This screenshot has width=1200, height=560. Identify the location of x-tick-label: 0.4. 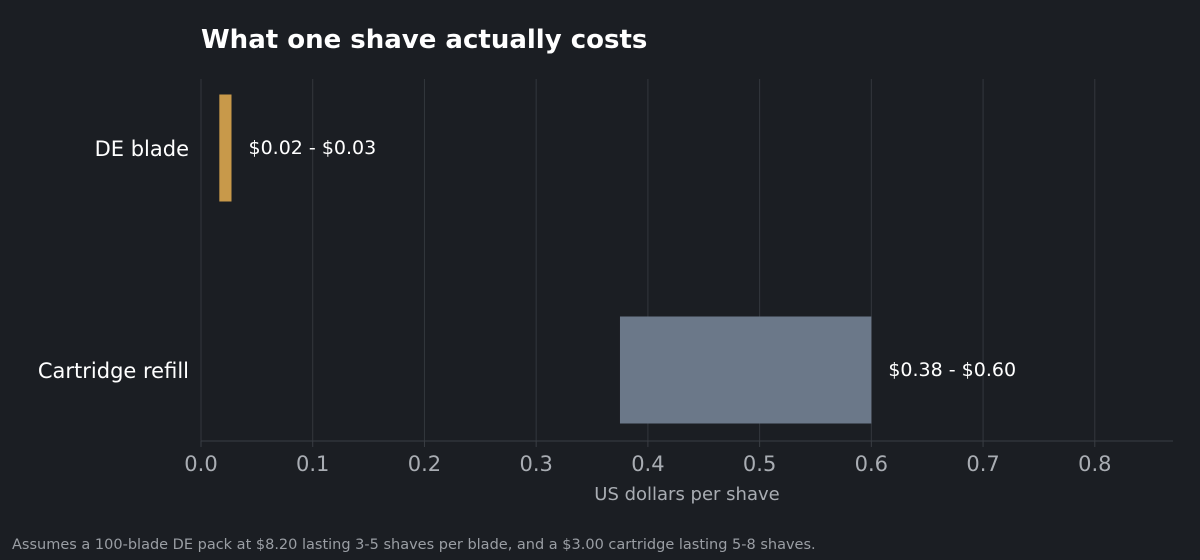
(647, 464).